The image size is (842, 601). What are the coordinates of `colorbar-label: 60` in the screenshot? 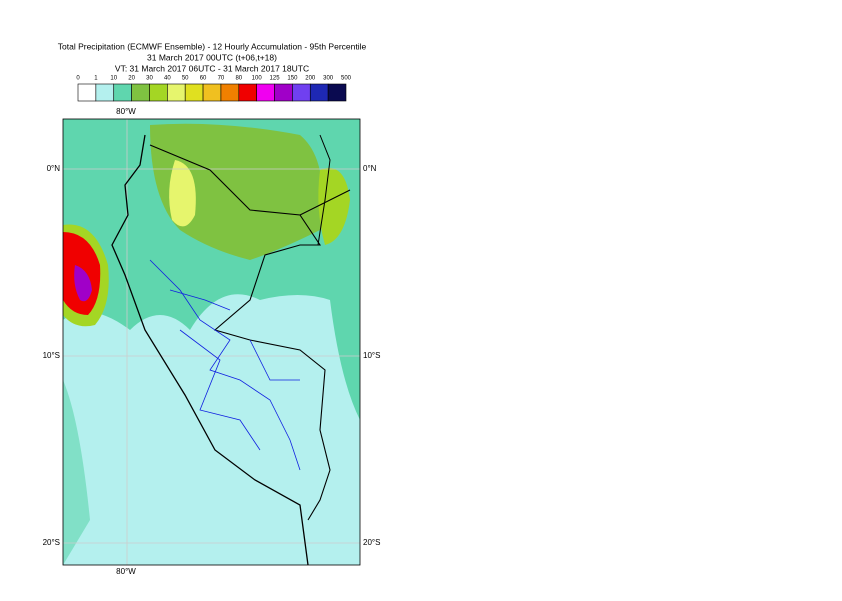 It's located at (203, 79).